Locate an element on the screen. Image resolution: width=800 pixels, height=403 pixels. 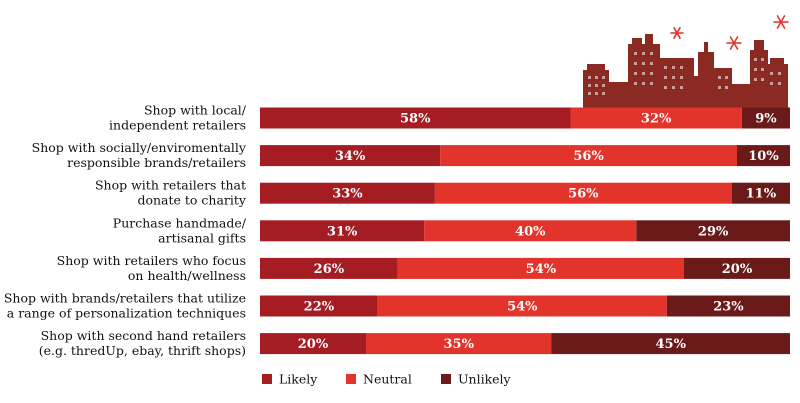
legend-label-likely: Likely is located at coordinates (298, 379).